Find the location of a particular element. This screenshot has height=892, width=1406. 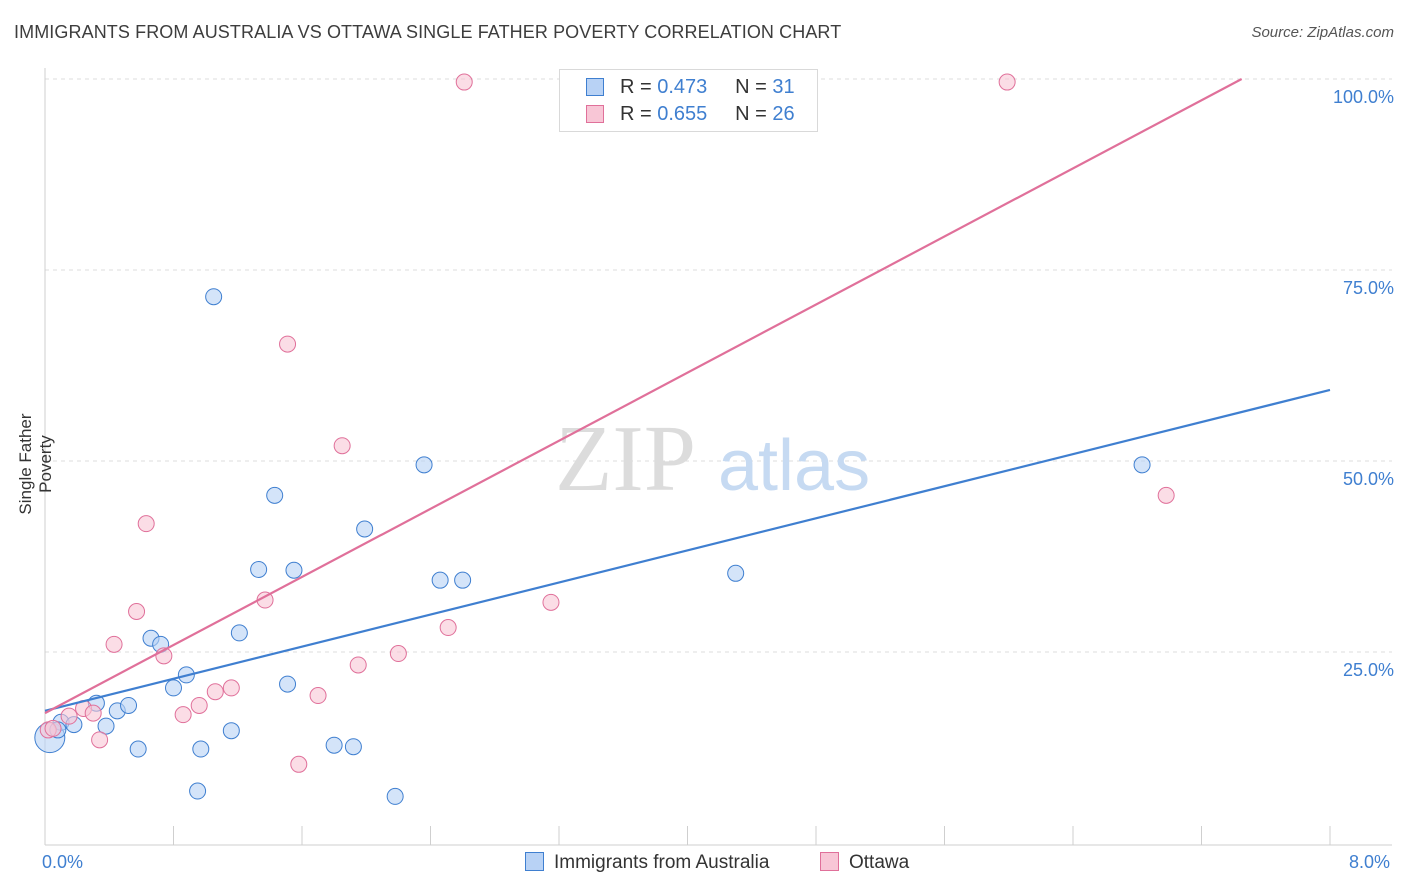

series-legend-australia: Immigrants from Australia is located at coordinates (647, 863).